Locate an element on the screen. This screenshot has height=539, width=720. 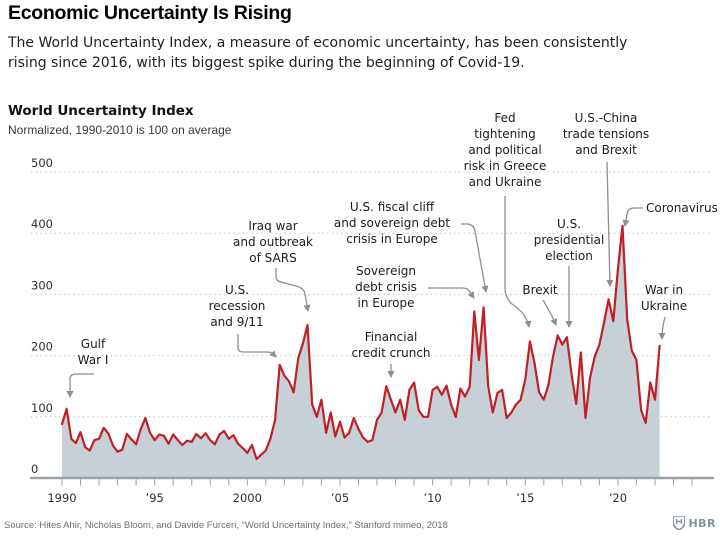
annotation-arrow-iraq-sars is located at coordinates (293, 290).